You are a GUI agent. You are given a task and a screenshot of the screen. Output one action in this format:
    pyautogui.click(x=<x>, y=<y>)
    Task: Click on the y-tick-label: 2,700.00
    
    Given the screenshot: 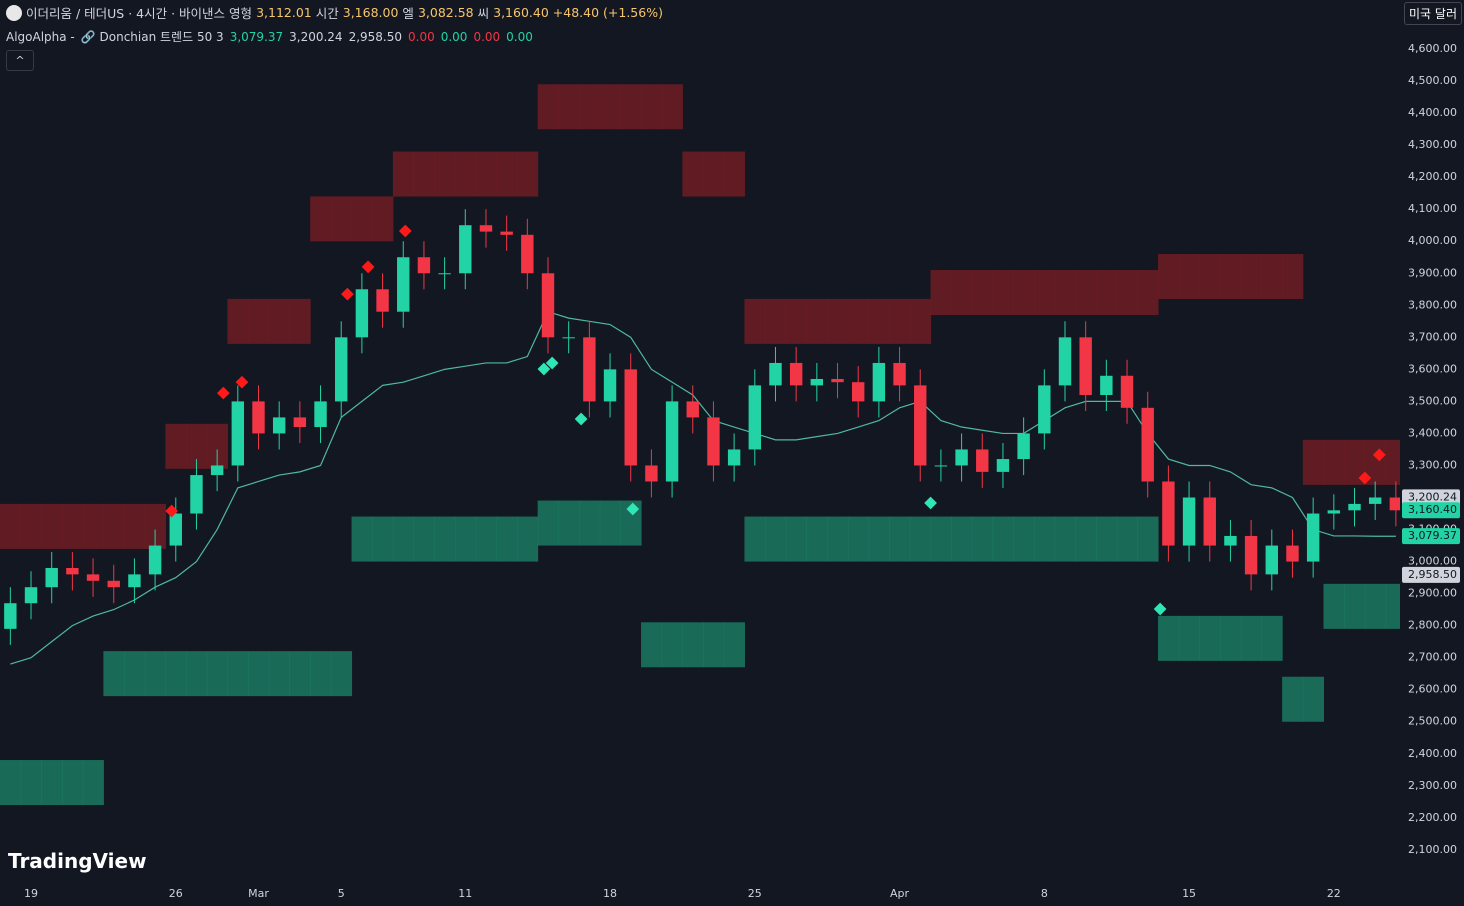 What is the action you would take?
    pyautogui.click(x=1432, y=657)
    